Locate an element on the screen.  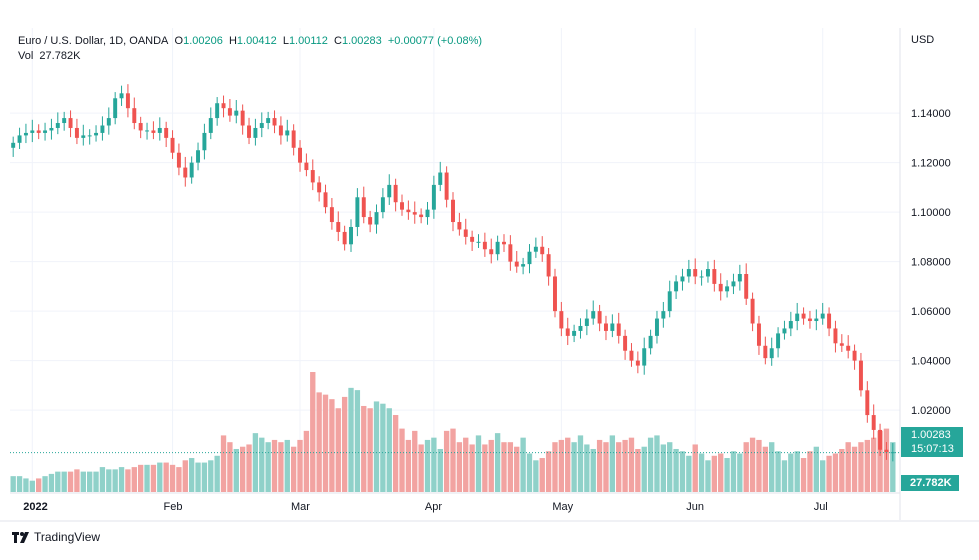
x-tick-label: May is located at coordinates (562, 507).